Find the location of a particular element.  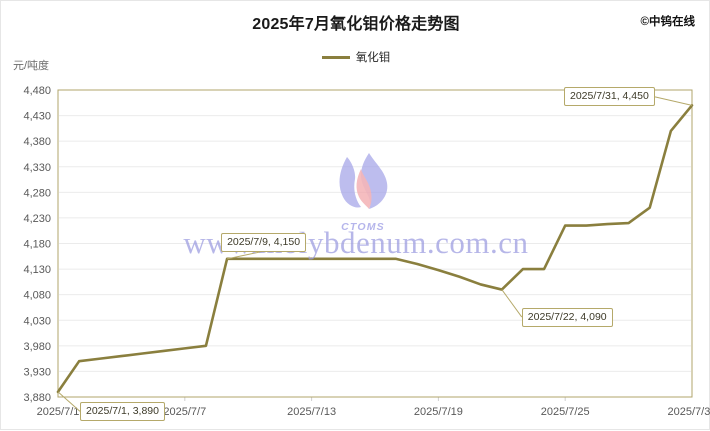

svg-text: 4,480 is located at coordinates (37, 91).